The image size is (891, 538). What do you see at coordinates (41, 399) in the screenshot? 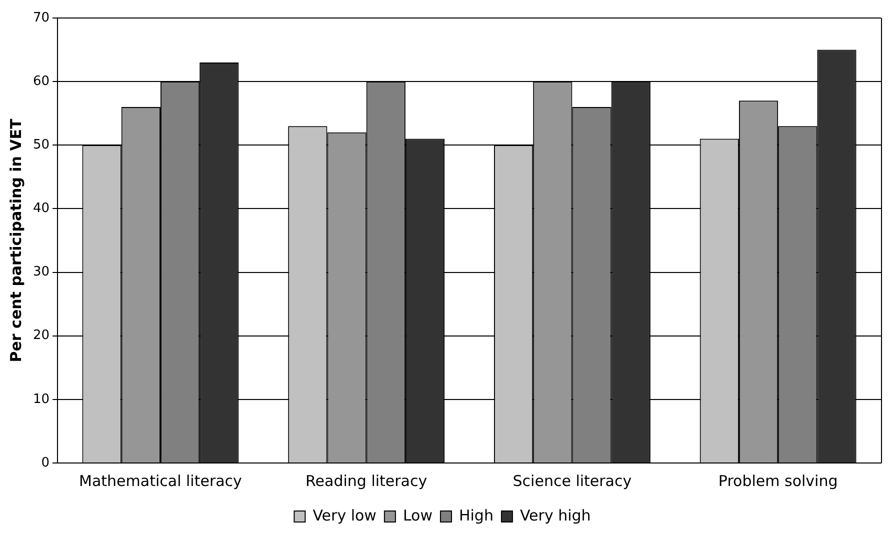
I see `y-tick-label: 10` at bounding box center [41, 399].